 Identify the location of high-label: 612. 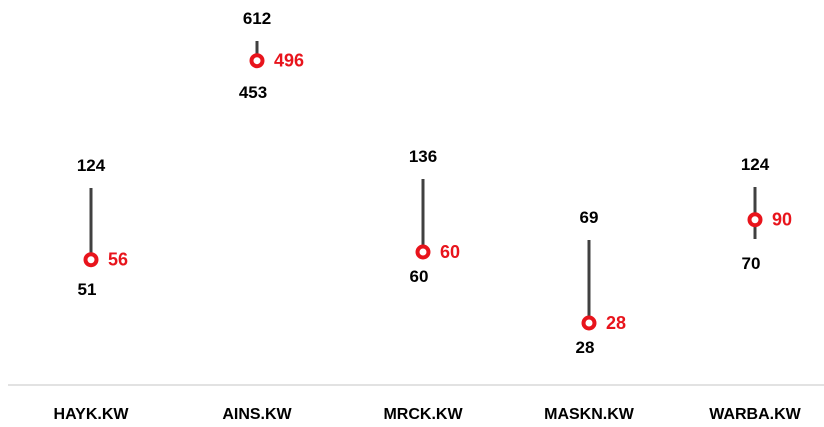
(257, 18).